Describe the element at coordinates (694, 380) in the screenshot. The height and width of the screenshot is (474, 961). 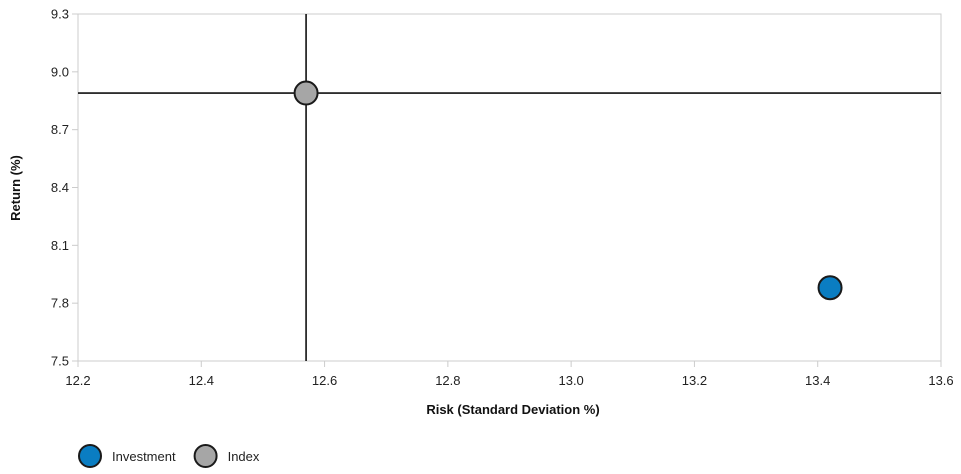
I see `x-tick-label: 13.2` at that location.